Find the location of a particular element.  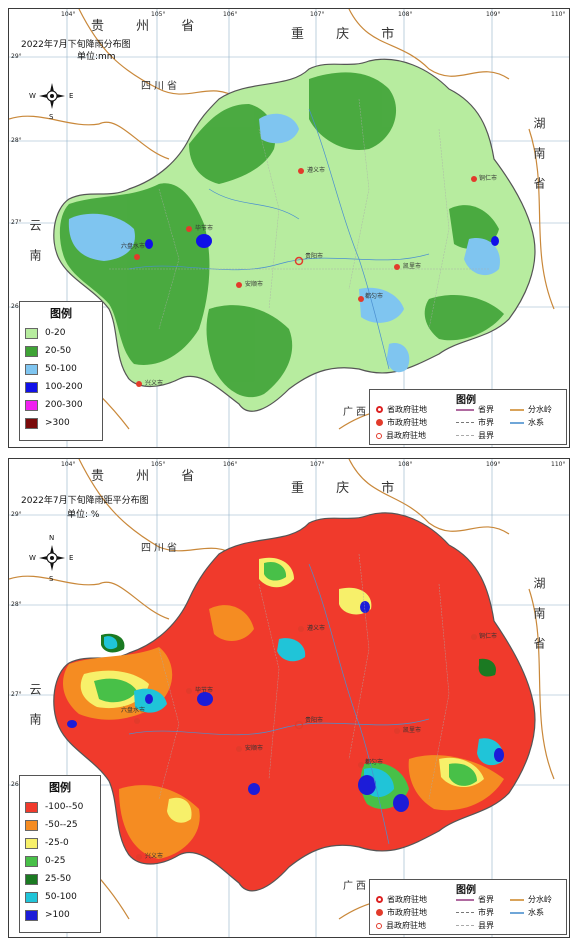

map-unit: 单位: % is located at coordinates (83, 515).